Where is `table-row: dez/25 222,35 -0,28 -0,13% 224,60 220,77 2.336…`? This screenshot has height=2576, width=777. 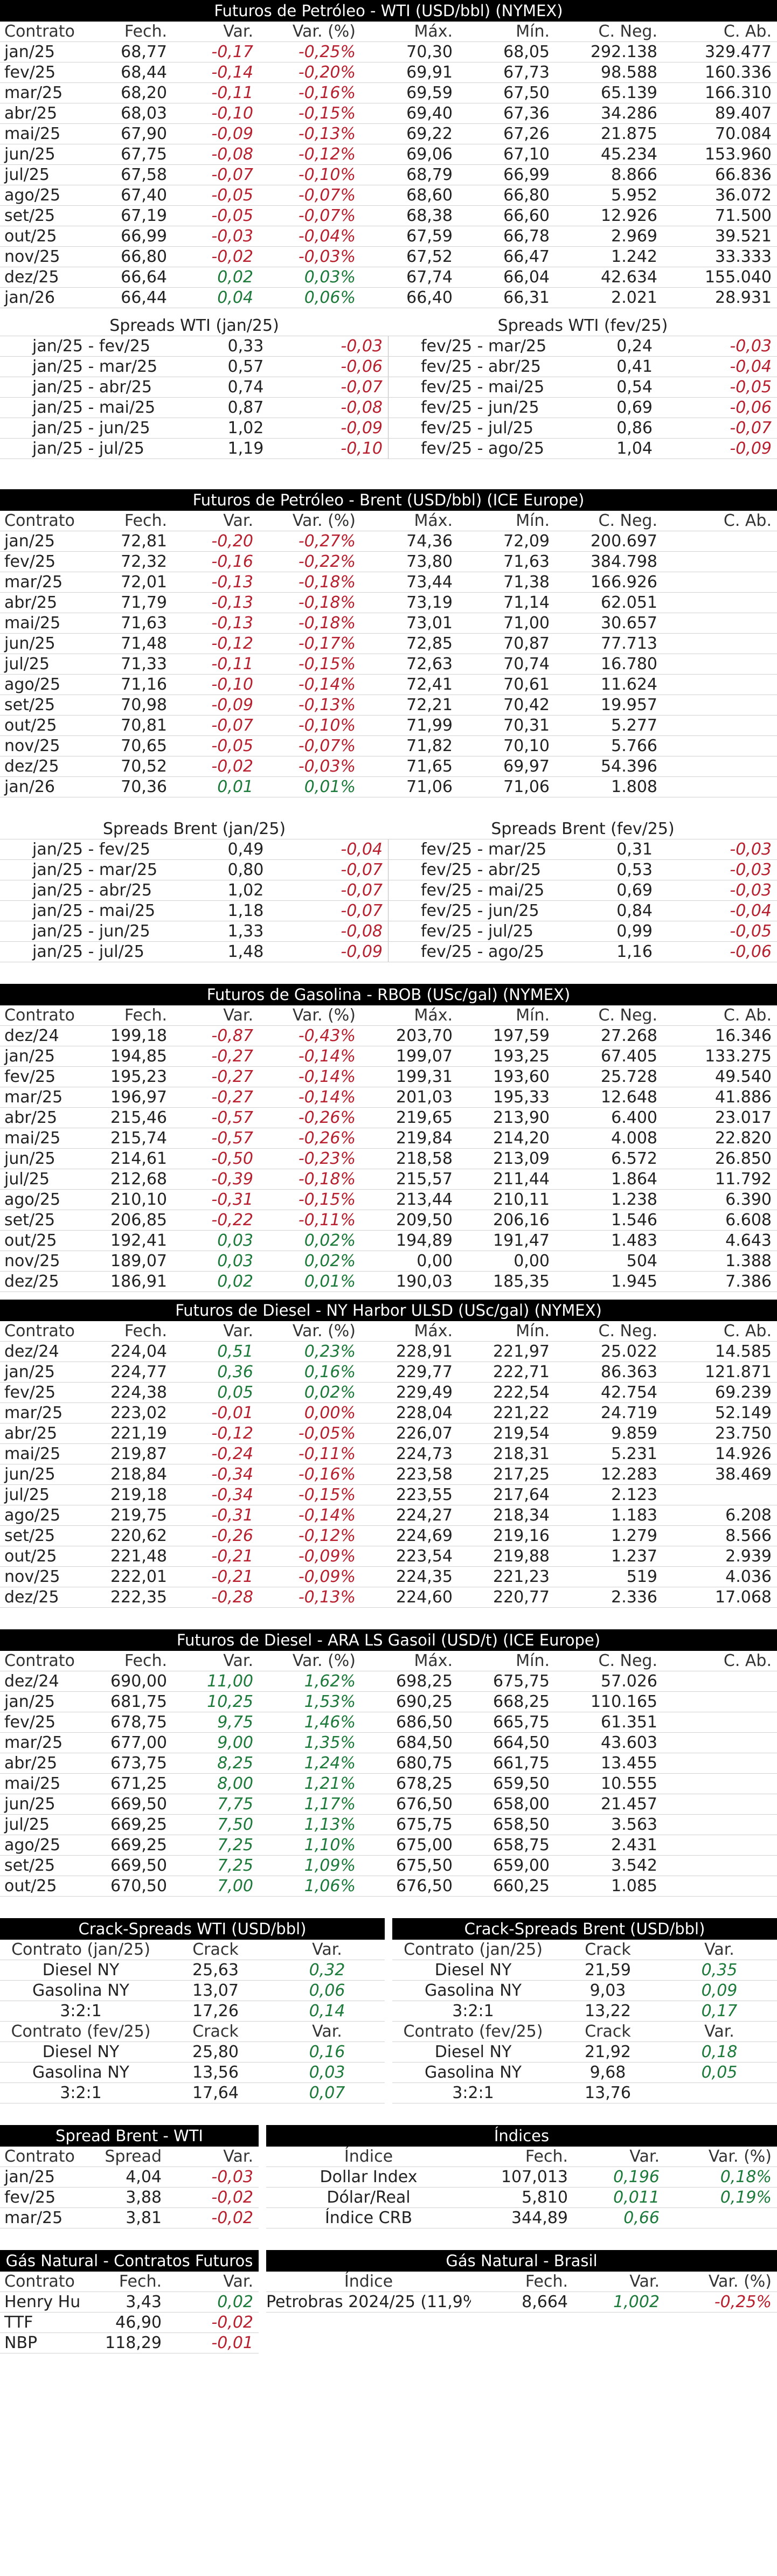 table-row: dez/25 222,35 -0,28 -0,13% 224,60 220,77 2.336… is located at coordinates (388, 1597).